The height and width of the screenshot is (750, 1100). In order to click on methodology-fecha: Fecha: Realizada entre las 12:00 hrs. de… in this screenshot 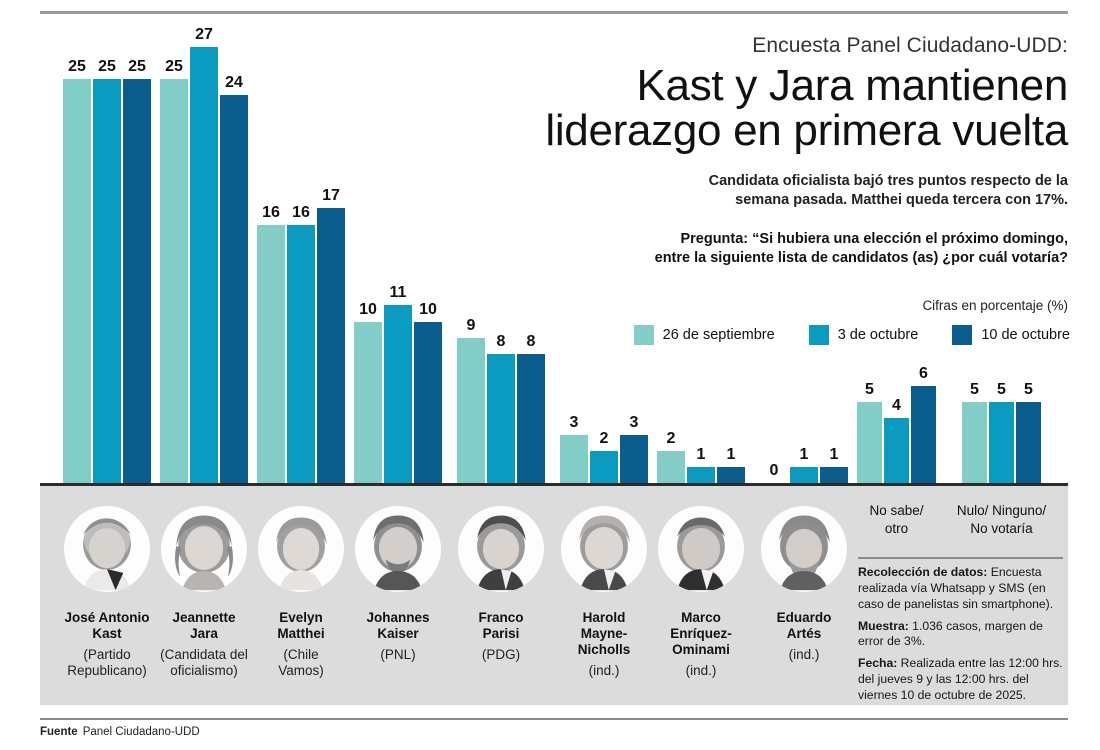, I will do `click(962, 680)`.